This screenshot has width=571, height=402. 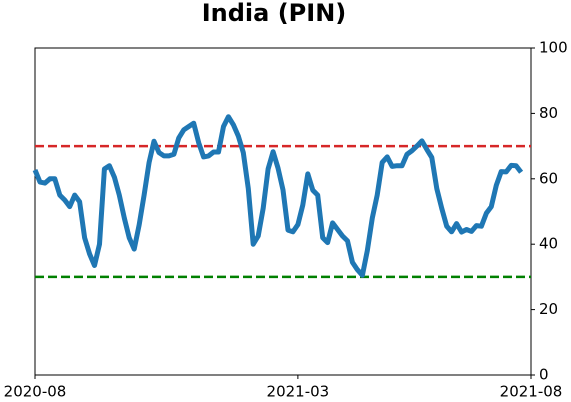 What do you see at coordinates (531, 392) in the screenshot?
I see `x-tick-label: 2021-08` at bounding box center [531, 392].